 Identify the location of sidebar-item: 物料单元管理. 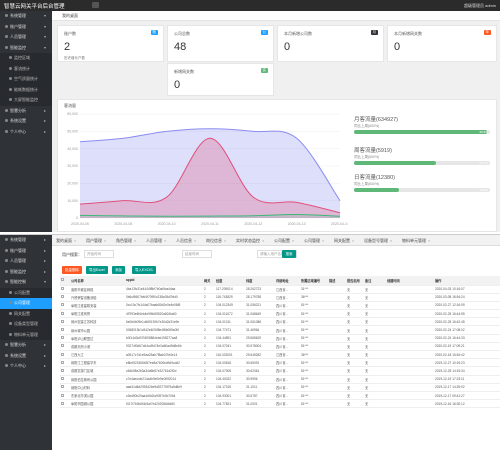
(26, 334).